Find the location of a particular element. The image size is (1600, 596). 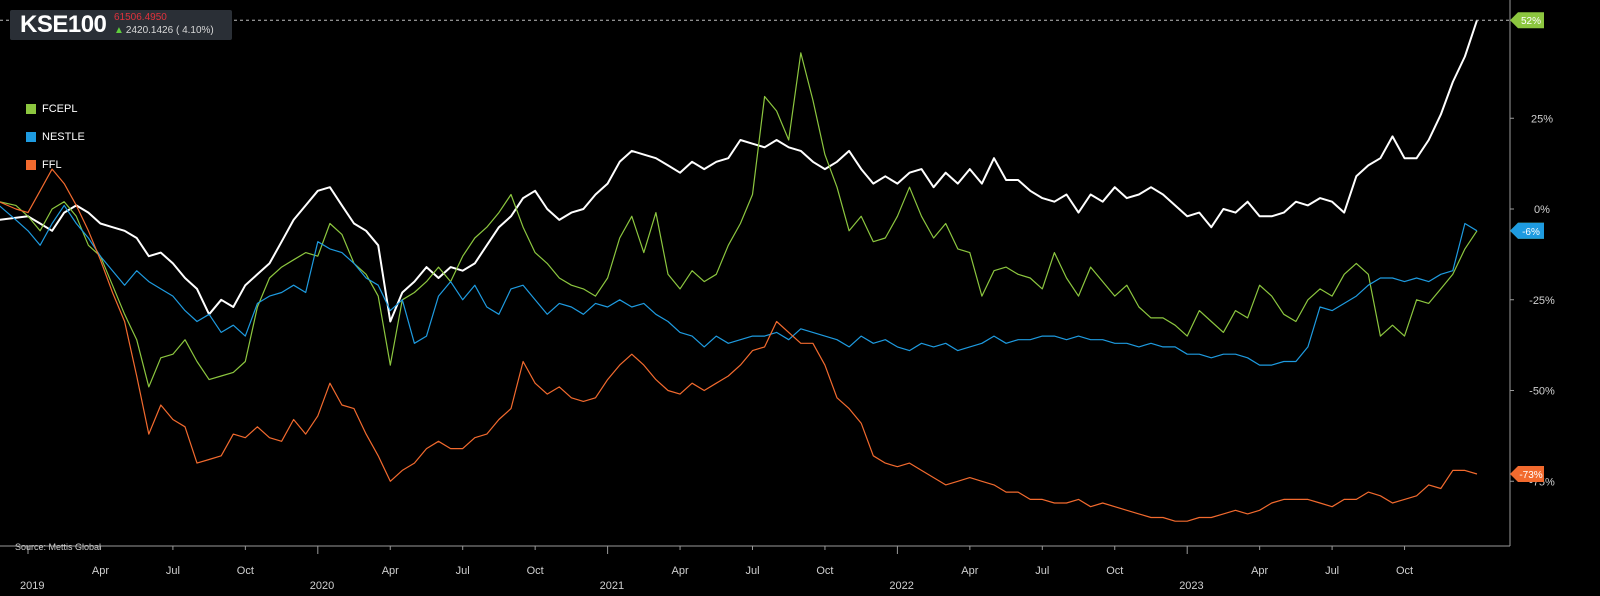

legend-label-nestle: NESTLE is located at coordinates (63, 137).